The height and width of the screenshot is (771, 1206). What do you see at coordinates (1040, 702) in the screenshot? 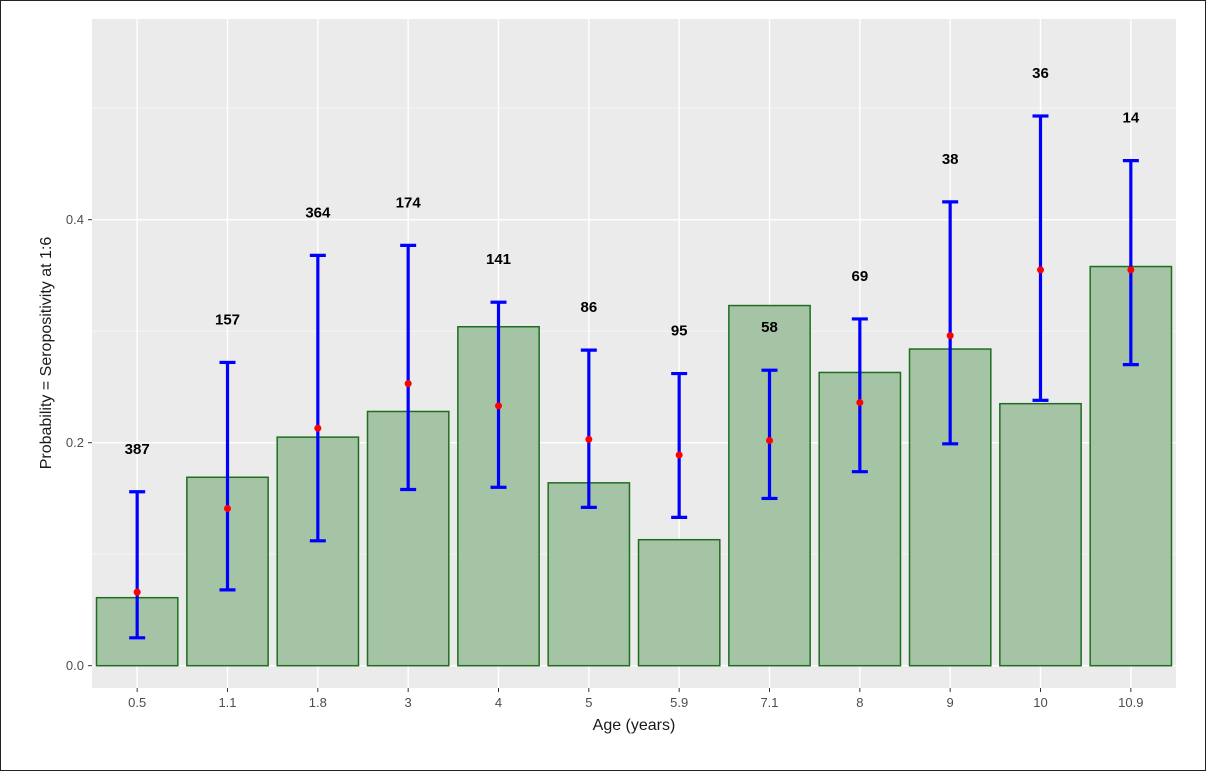
I see `x-tick-label: 10` at bounding box center [1040, 702].